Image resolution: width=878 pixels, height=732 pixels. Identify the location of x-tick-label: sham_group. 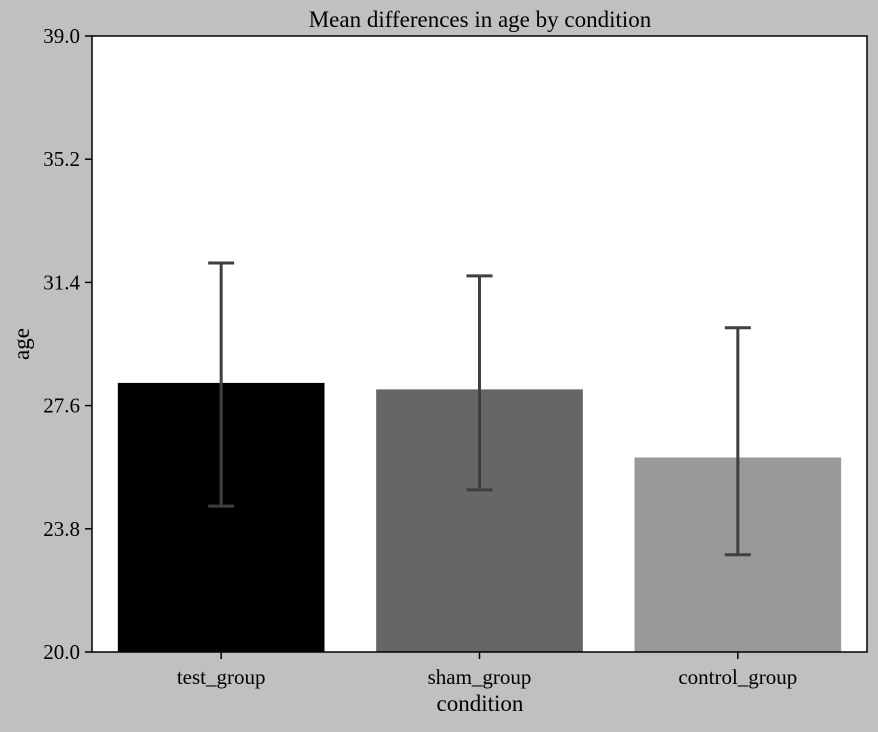
(480, 677).